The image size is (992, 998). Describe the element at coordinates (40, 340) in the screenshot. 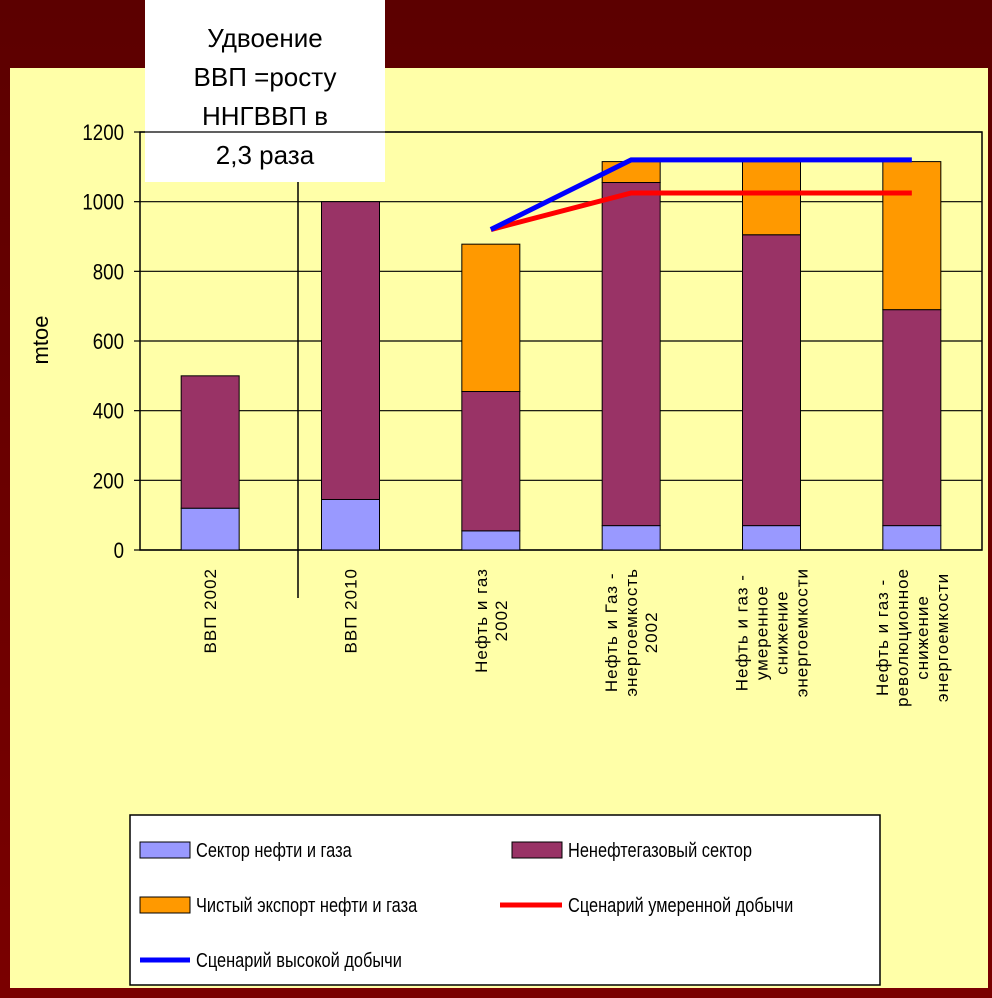

I see `y-axis-label: mtoe` at that location.